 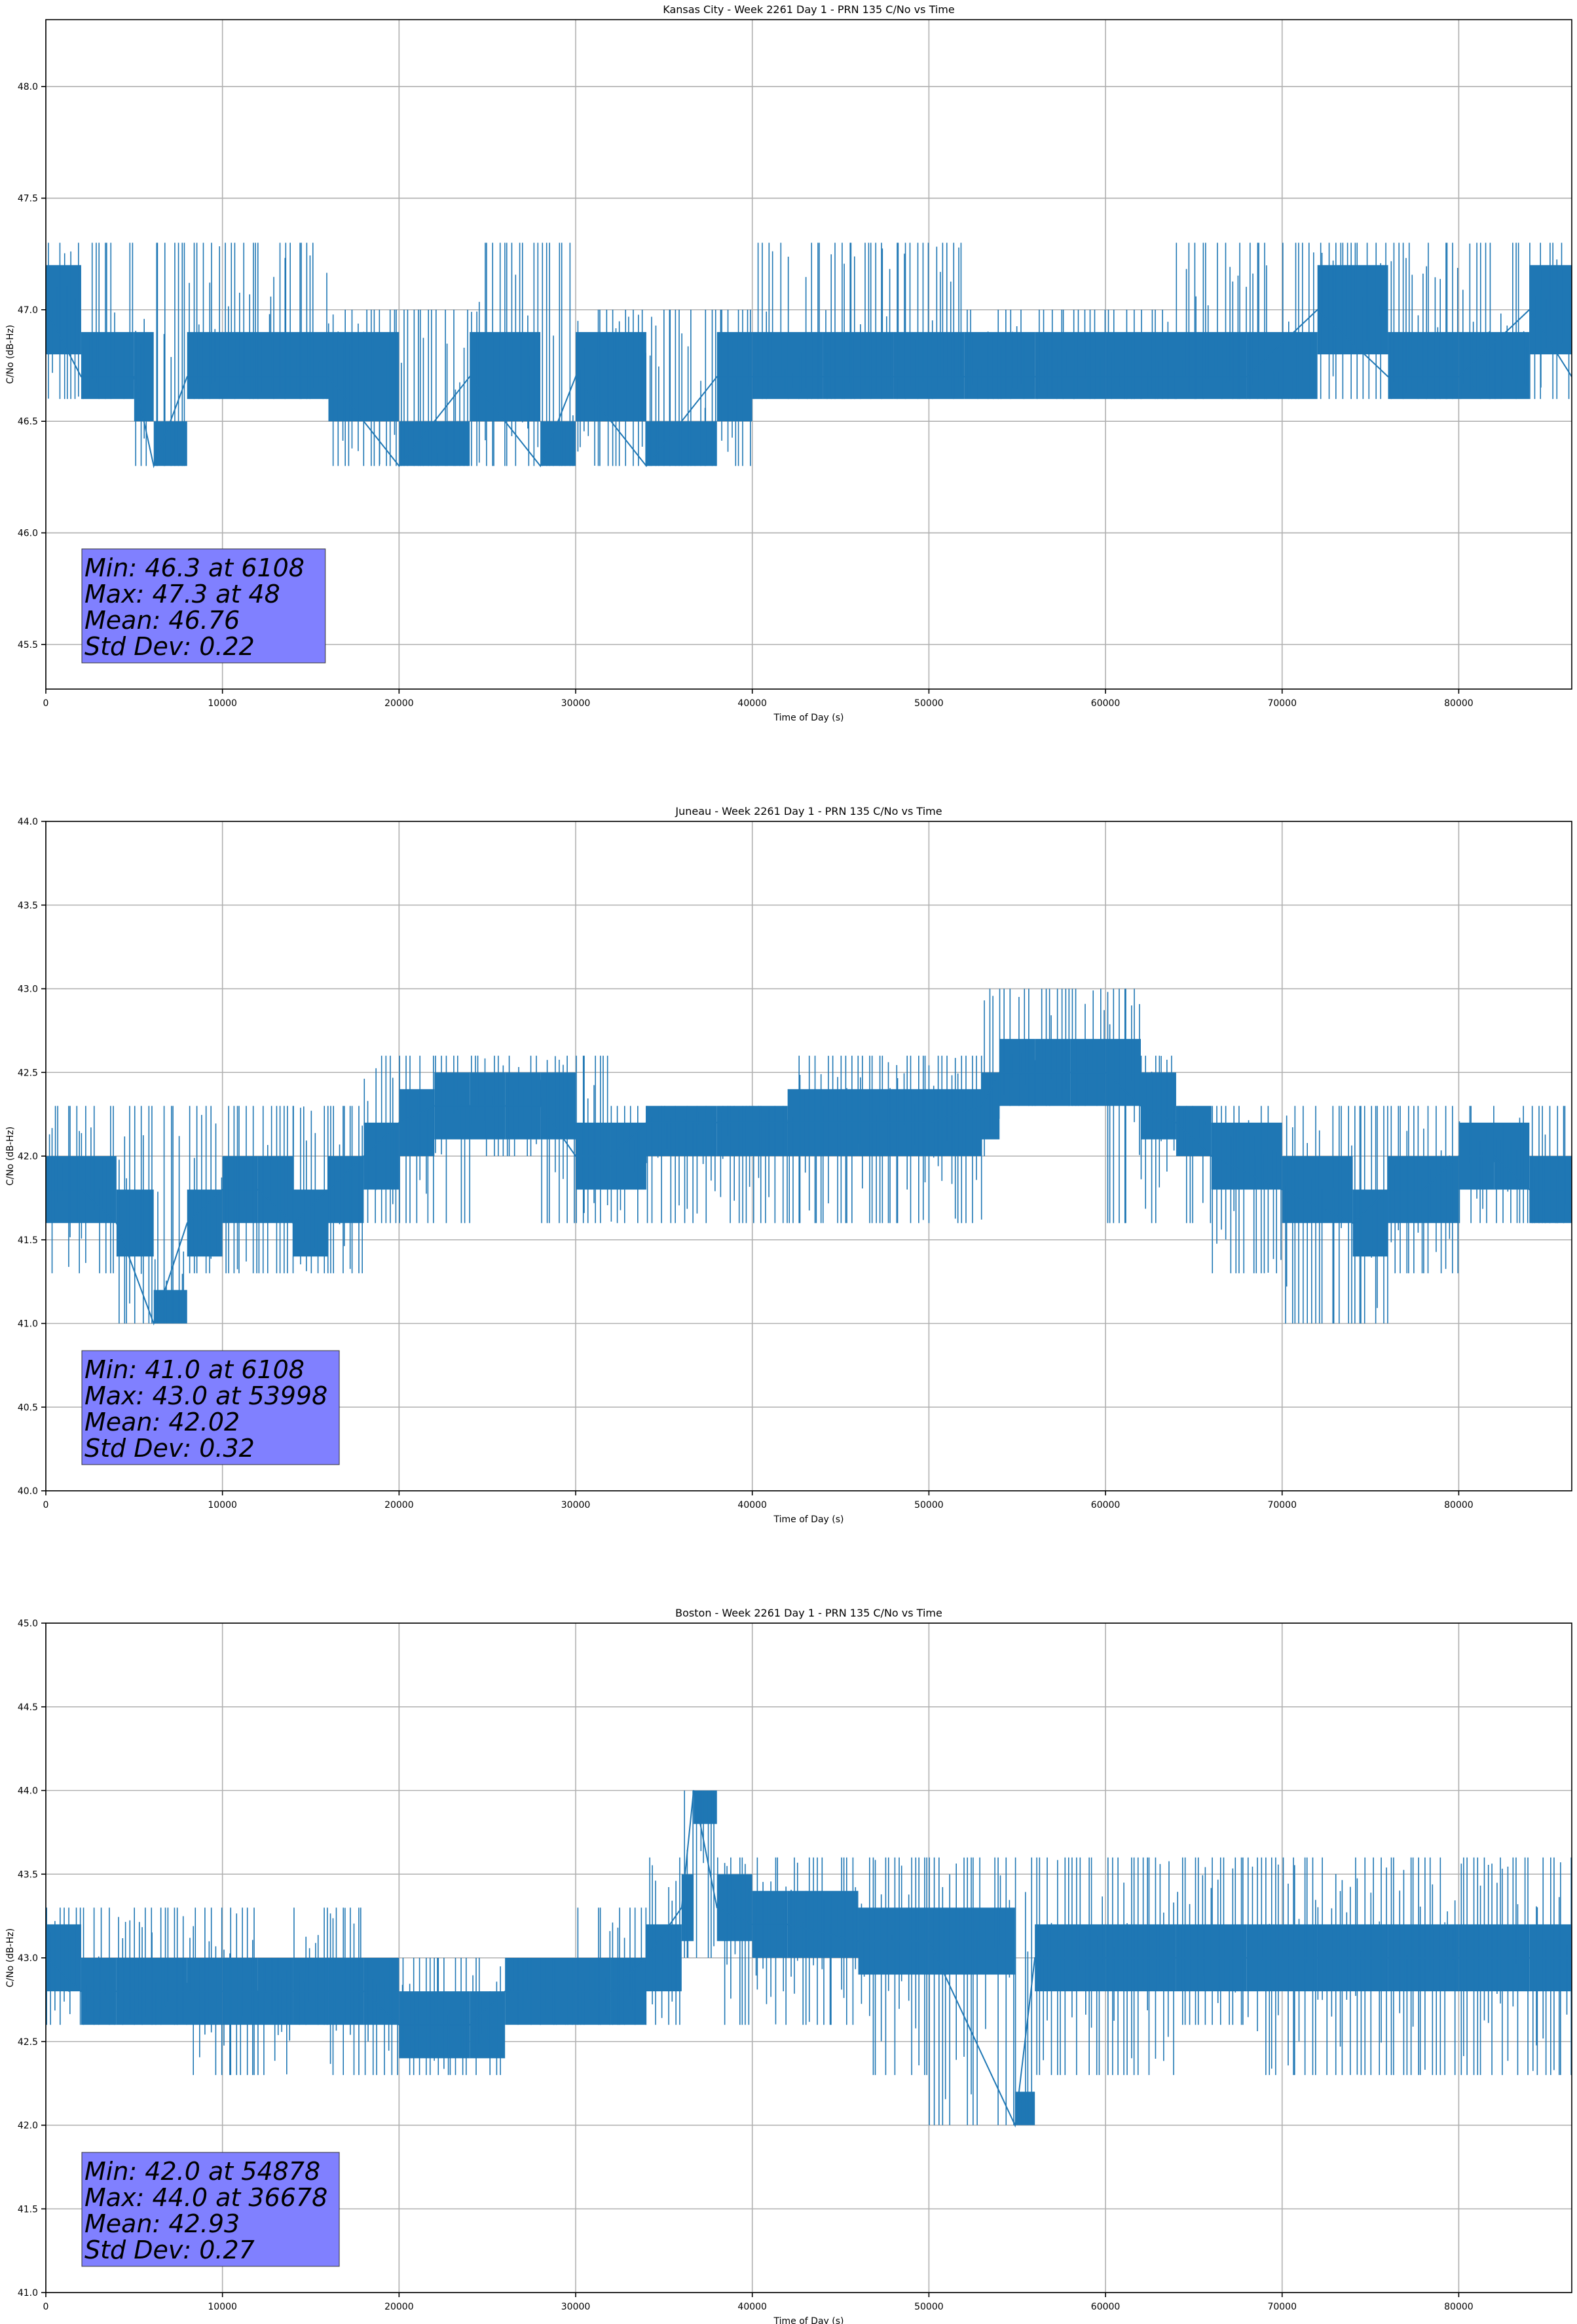 I want to click on x-tick-label: 0, so click(x=46, y=1505).